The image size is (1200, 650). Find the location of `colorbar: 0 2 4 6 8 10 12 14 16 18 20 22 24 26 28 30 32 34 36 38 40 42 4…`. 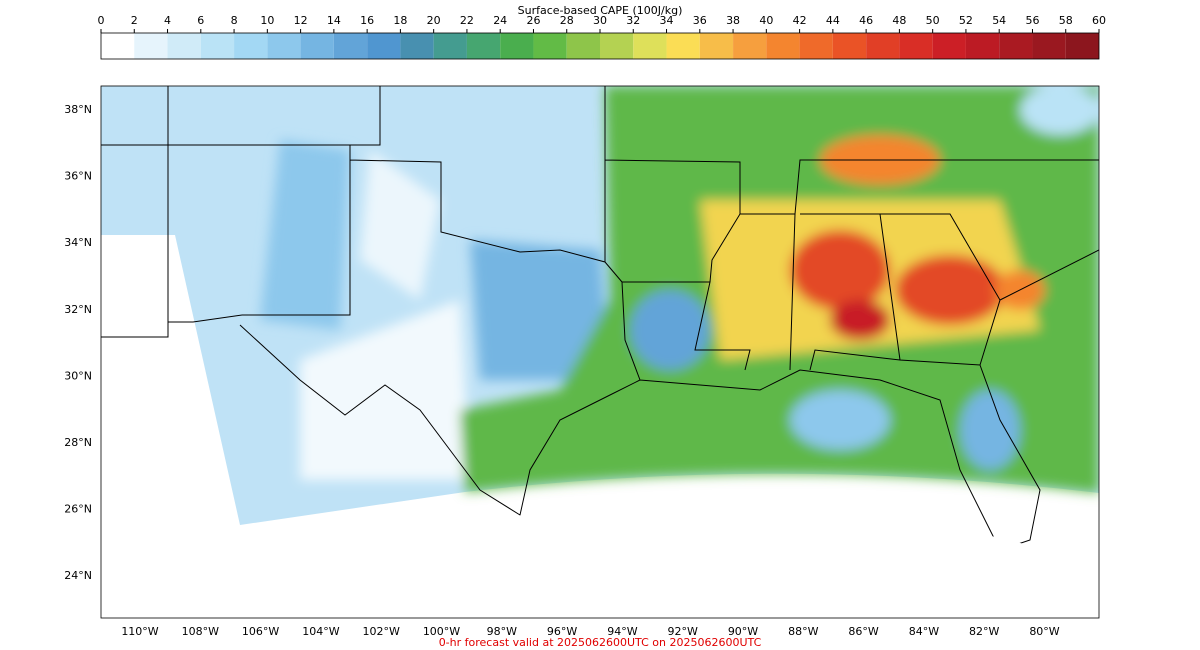

colorbar: 0 2 4 6 8 10 12 14 16 18 20 22 24 26 28 30 32 34 36 38 40 42 4… is located at coordinates (602, 37).